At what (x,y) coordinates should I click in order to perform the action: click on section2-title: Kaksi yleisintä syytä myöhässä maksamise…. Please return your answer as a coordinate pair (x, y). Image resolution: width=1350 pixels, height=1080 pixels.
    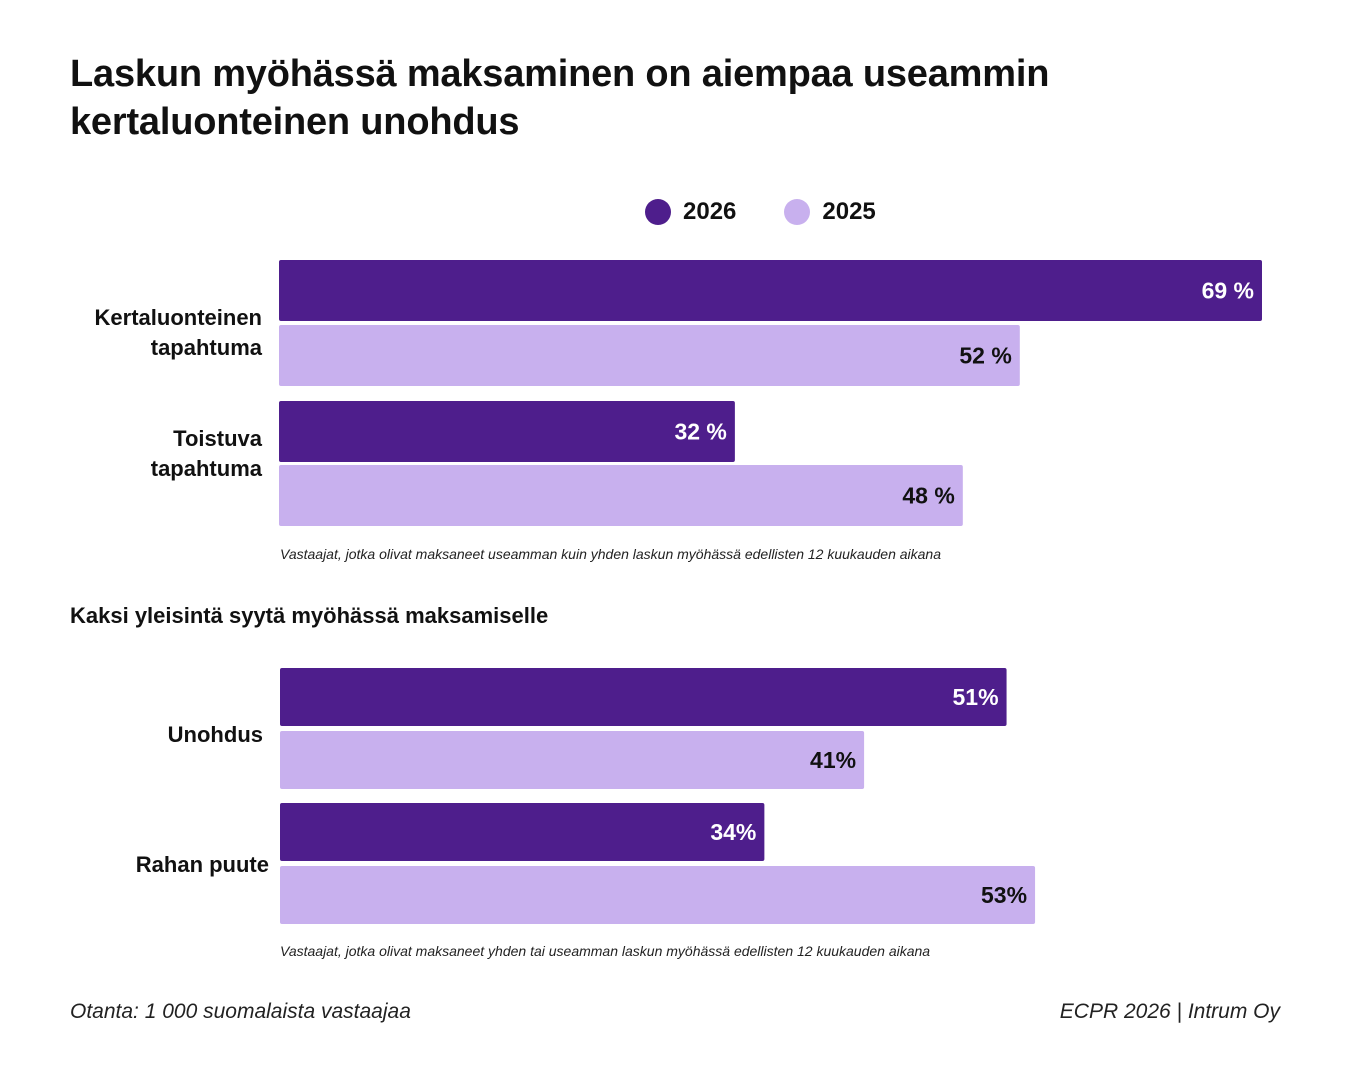
    Looking at the image, I should click on (309, 615).